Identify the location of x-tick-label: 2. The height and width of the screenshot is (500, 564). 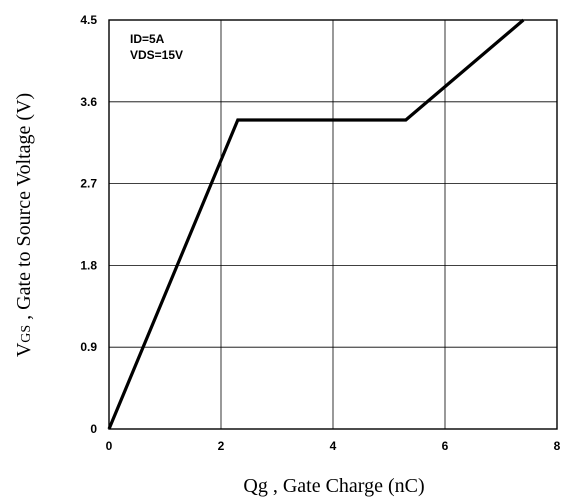
(221, 446).